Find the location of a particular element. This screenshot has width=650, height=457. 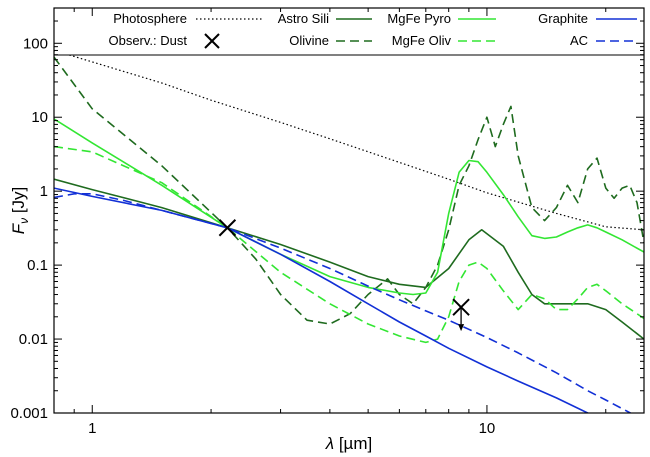

marker-stroke-b is located at coordinates (227, 228).